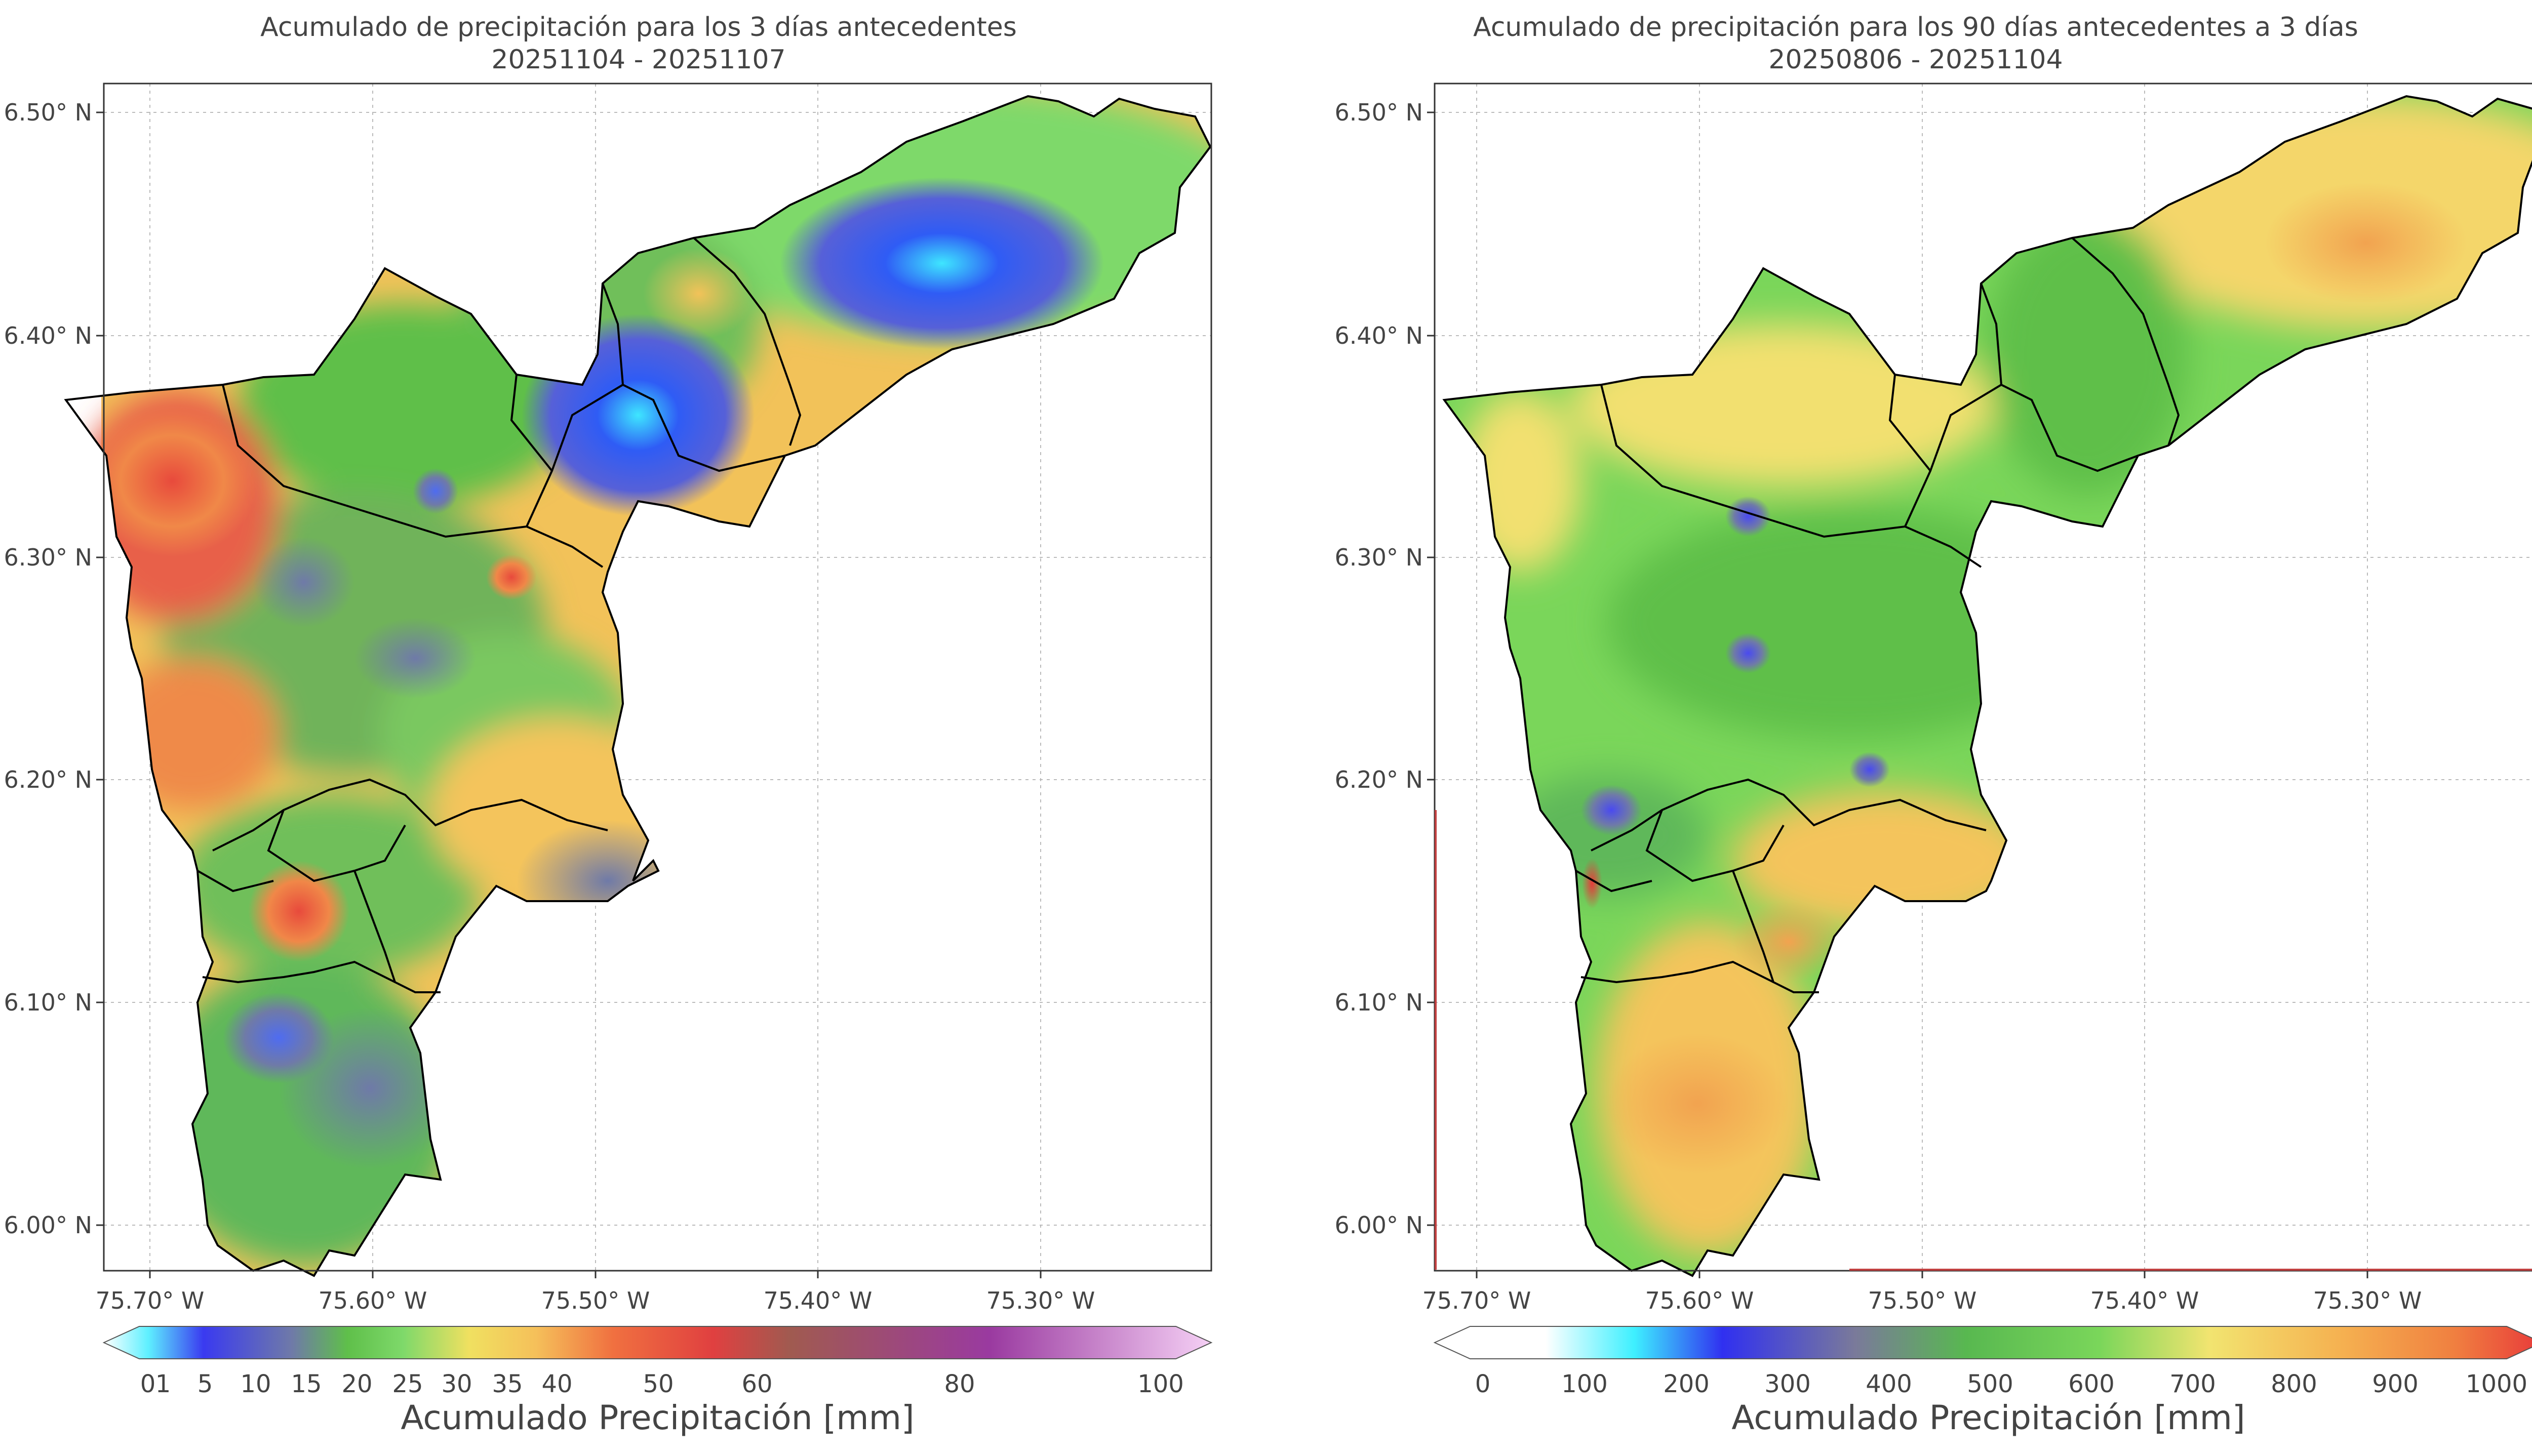 The width and height of the screenshot is (2532, 1456). Describe the element at coordinates (2091, 1384) in the screenshot. I see `colorbar-tick-label: 600` at that location.